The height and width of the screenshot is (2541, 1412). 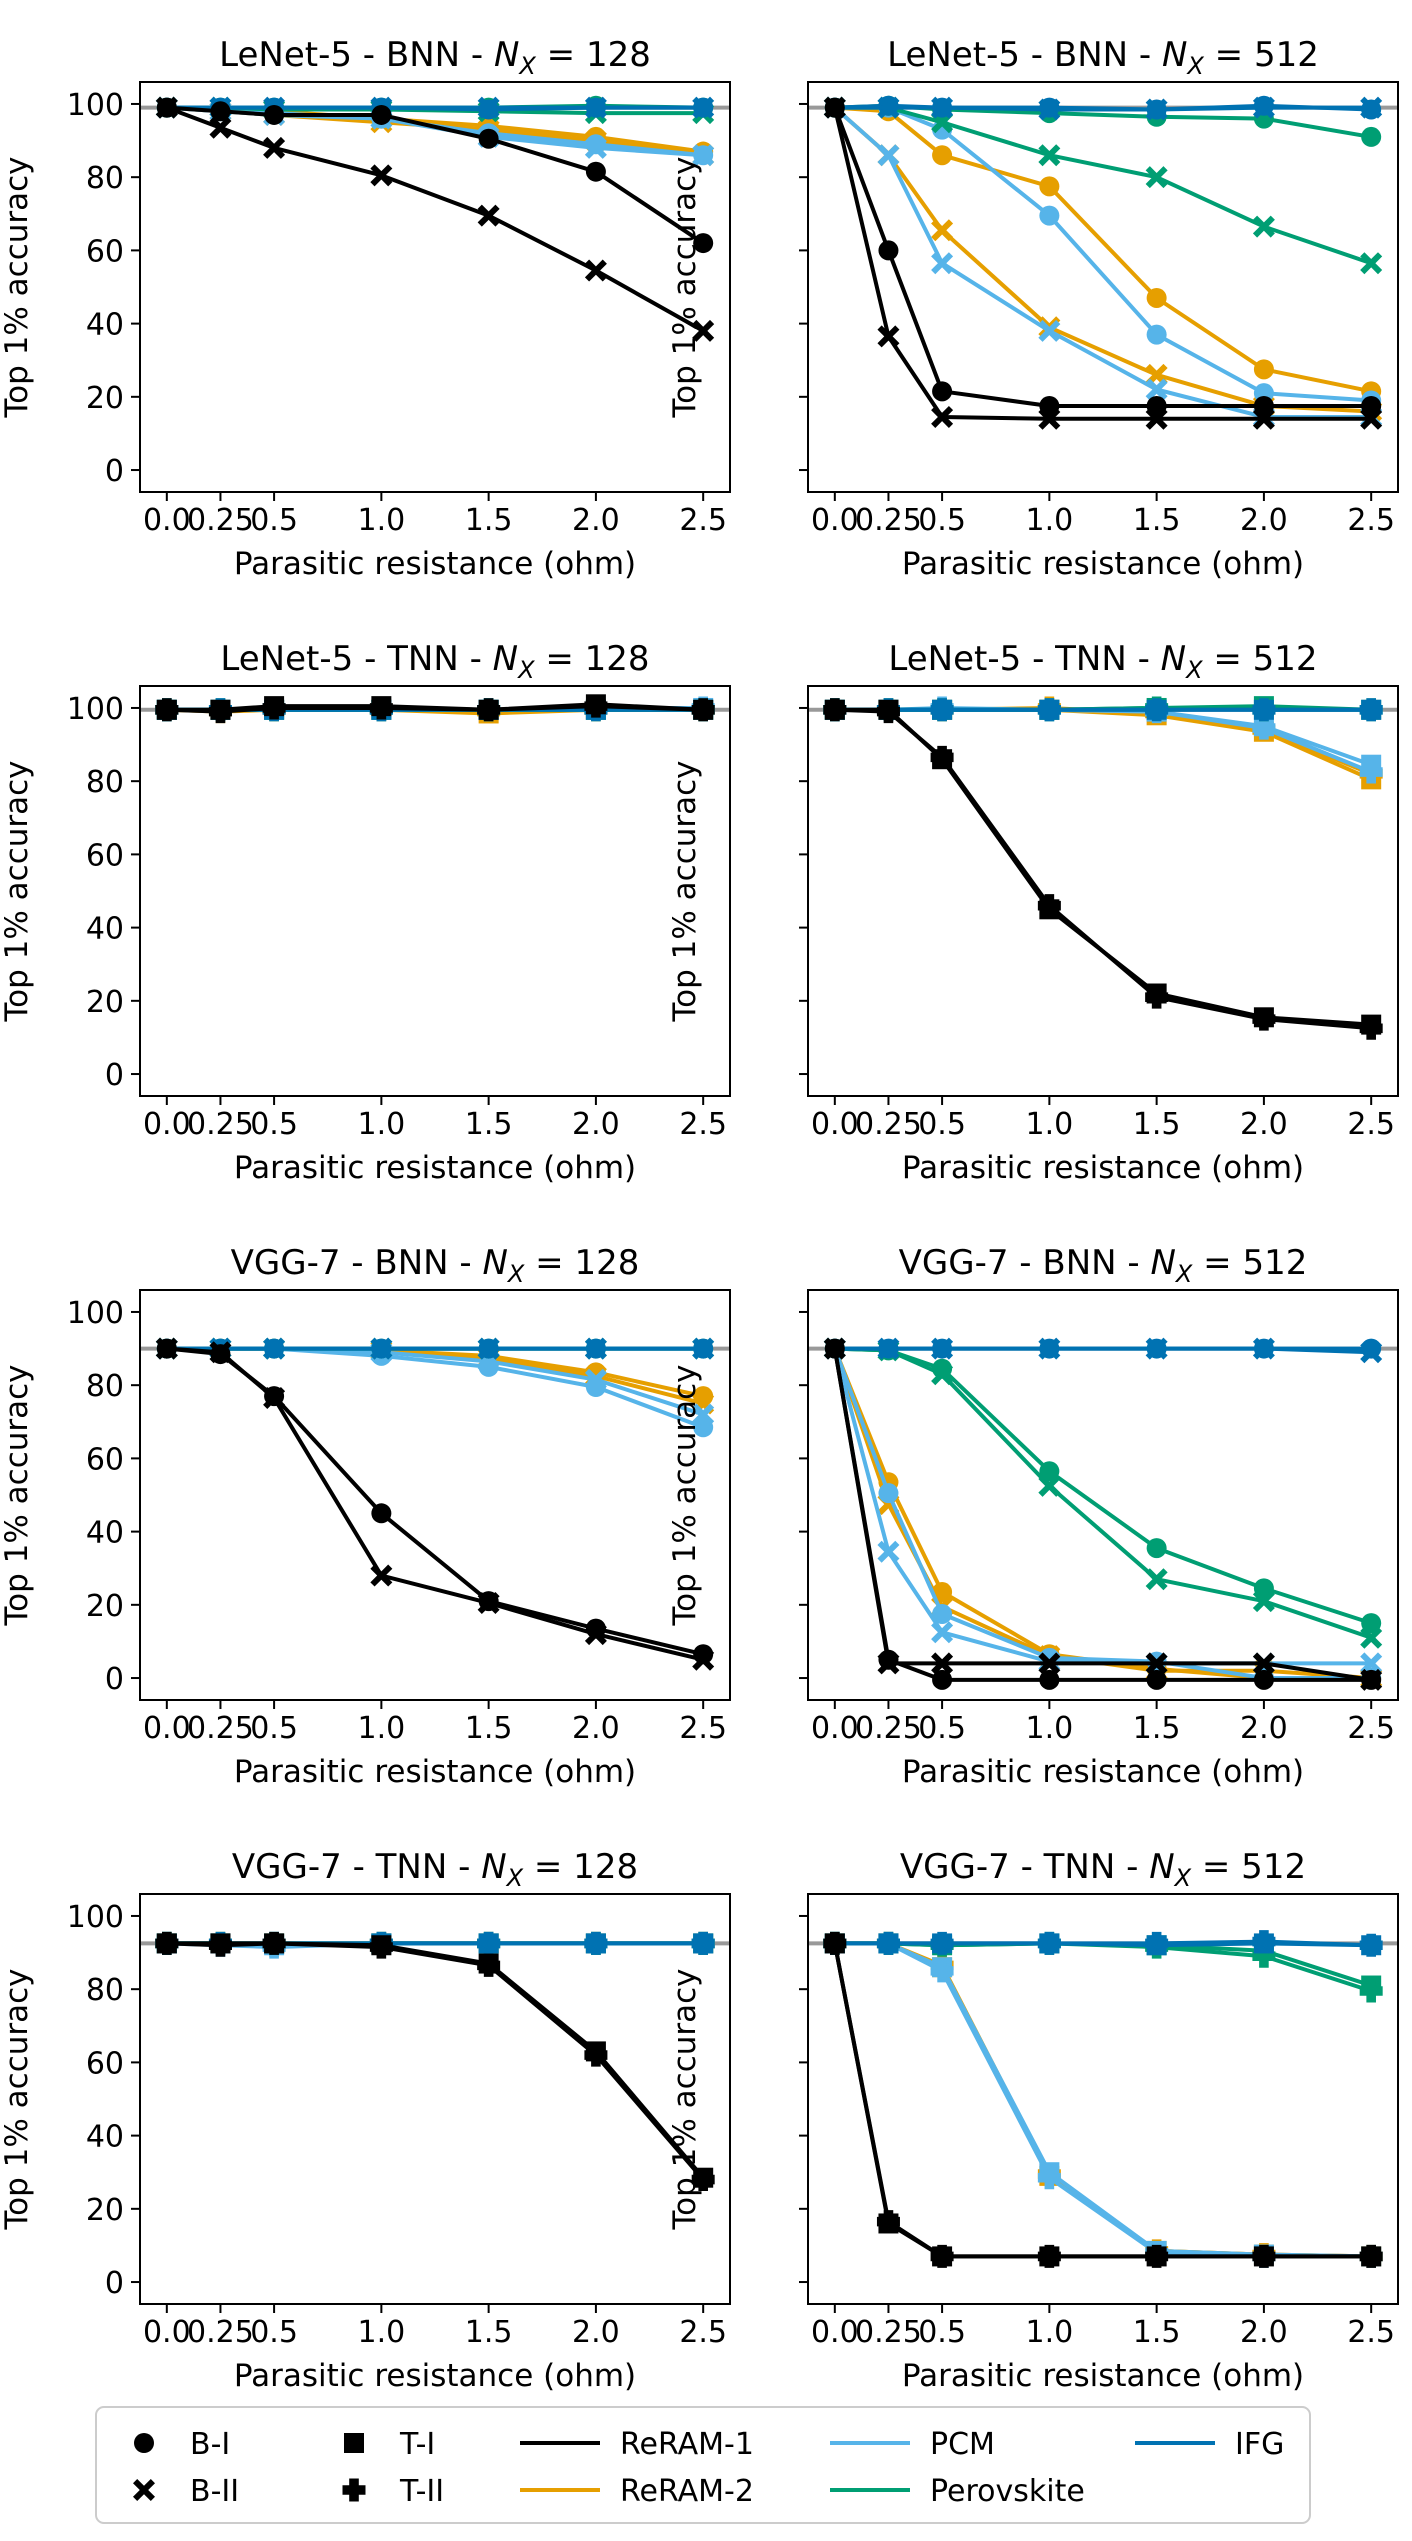 What do you see at coordinates (1264, 2332) in the screenshot?
I see `x-tick-label: 2.0` at bounding box center [1264, 2332].